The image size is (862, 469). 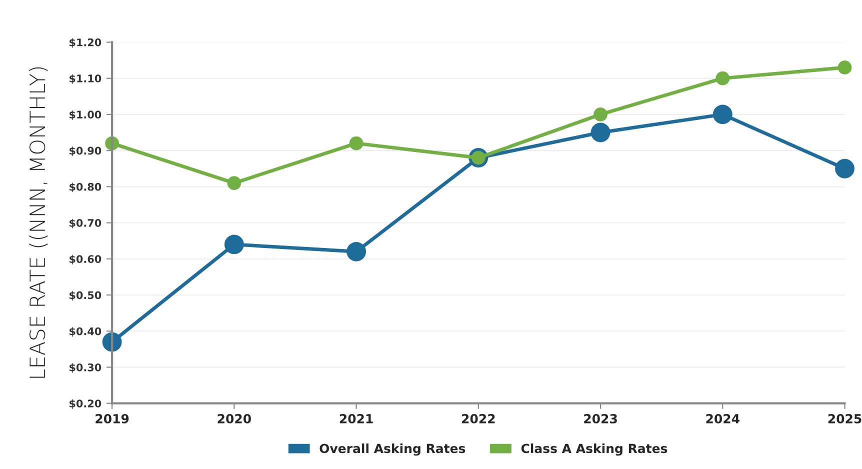 What do you see at coordinates (356, 419) in the screenshot?
I see `x-tick-label: 2021` at bounding box center [356, 419].